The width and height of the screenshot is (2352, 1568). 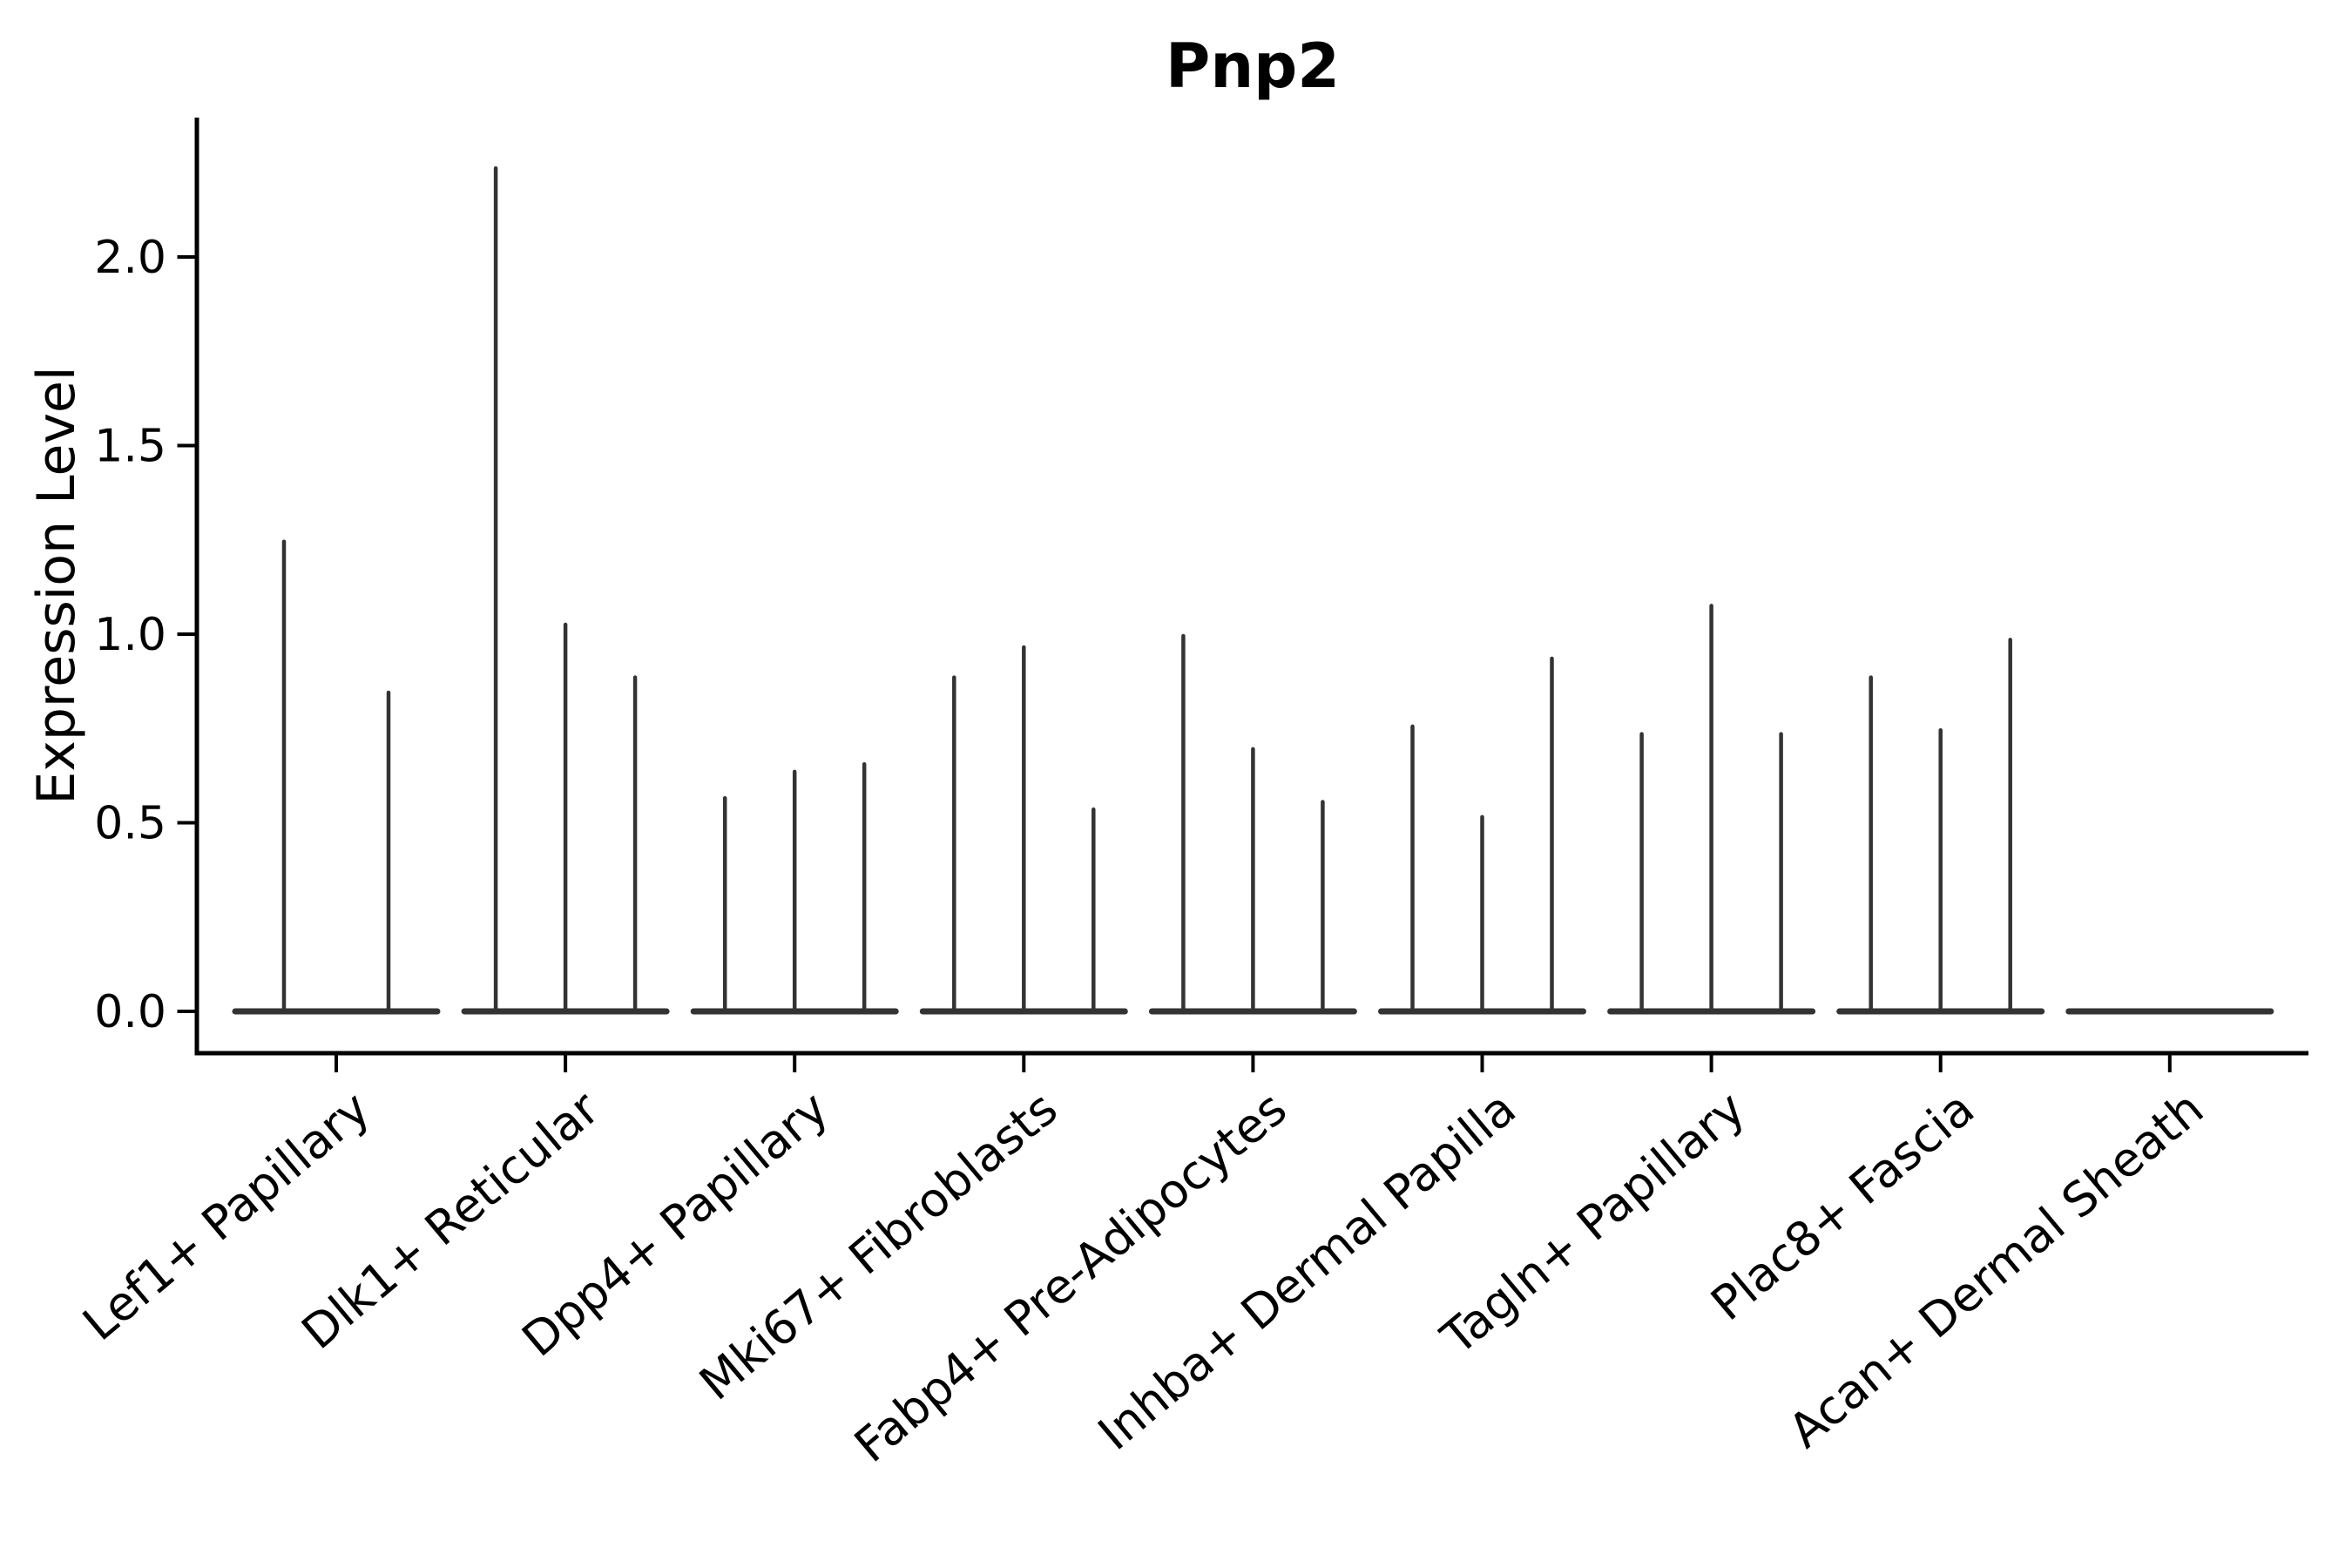 What do you see at coordinates (1070, 1277) in the screenshot?
I see `x-category-label: Fabp4+ Pre-Adipocytes` at bounding box center [1070, 1277].